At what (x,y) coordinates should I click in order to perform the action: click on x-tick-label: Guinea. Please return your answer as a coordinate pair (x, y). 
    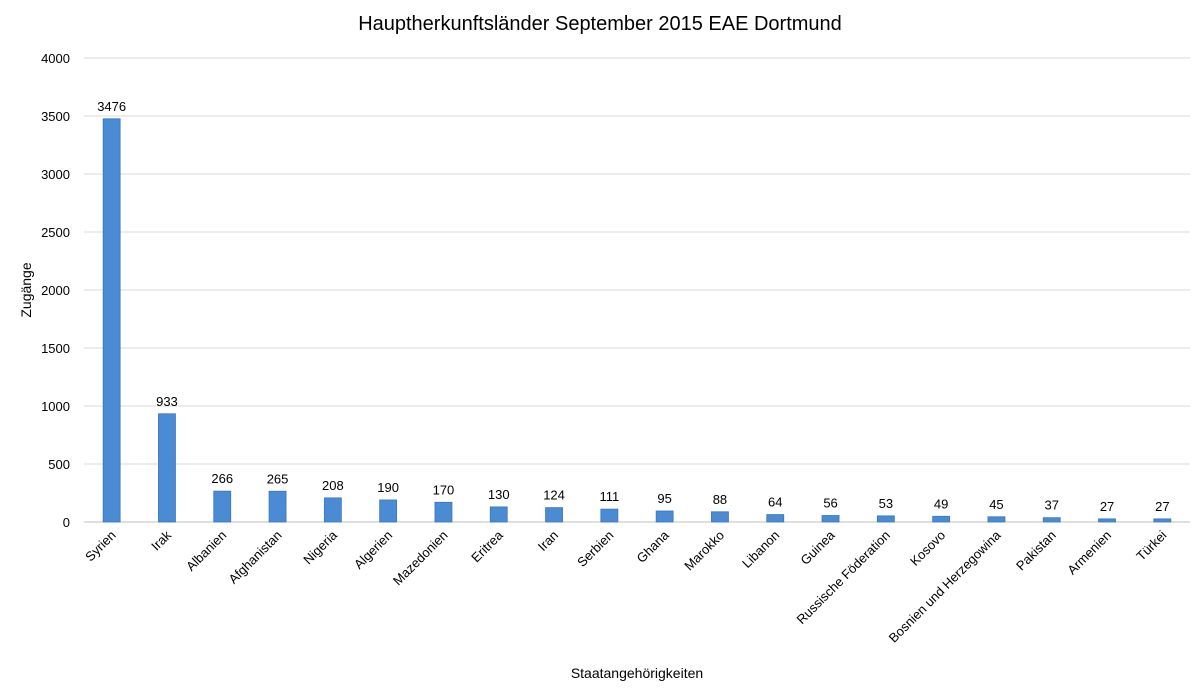
    Looking at the image, I should click on (817, 547).